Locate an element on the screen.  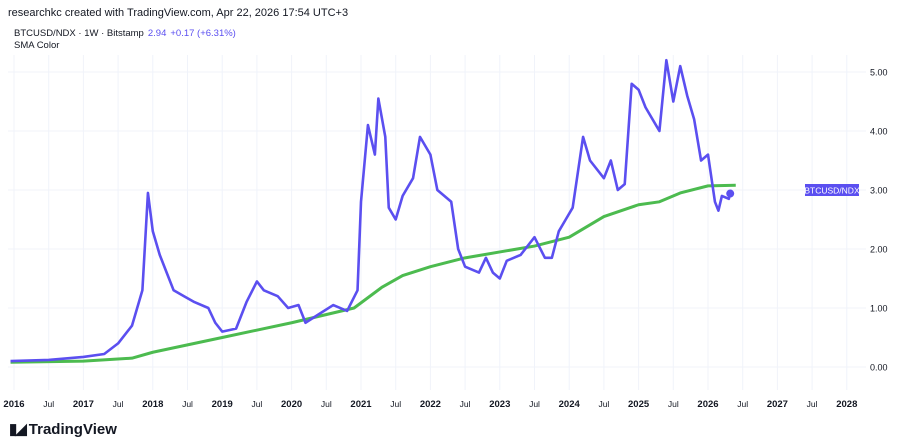
x-tick-label: 2022 is located at coordinates (430, 404).